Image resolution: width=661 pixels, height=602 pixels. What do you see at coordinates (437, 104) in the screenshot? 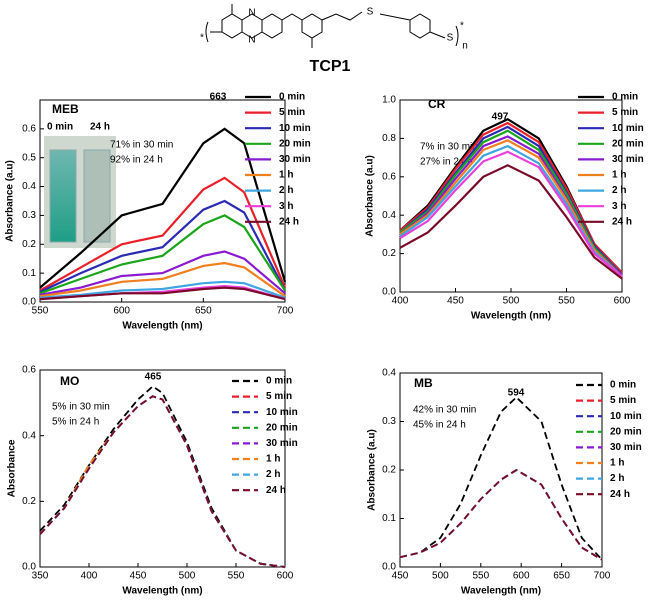
I see `panel-title: CR` at bounding box center [437, 104].